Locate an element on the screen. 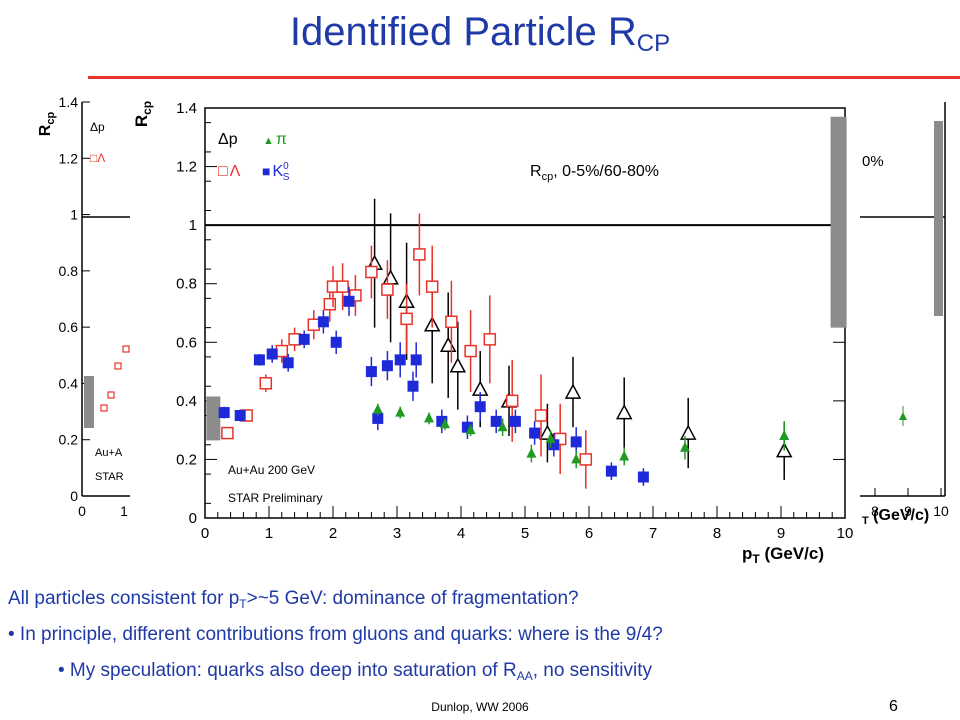  page-number: 6 is located at coordinates (893, 706).